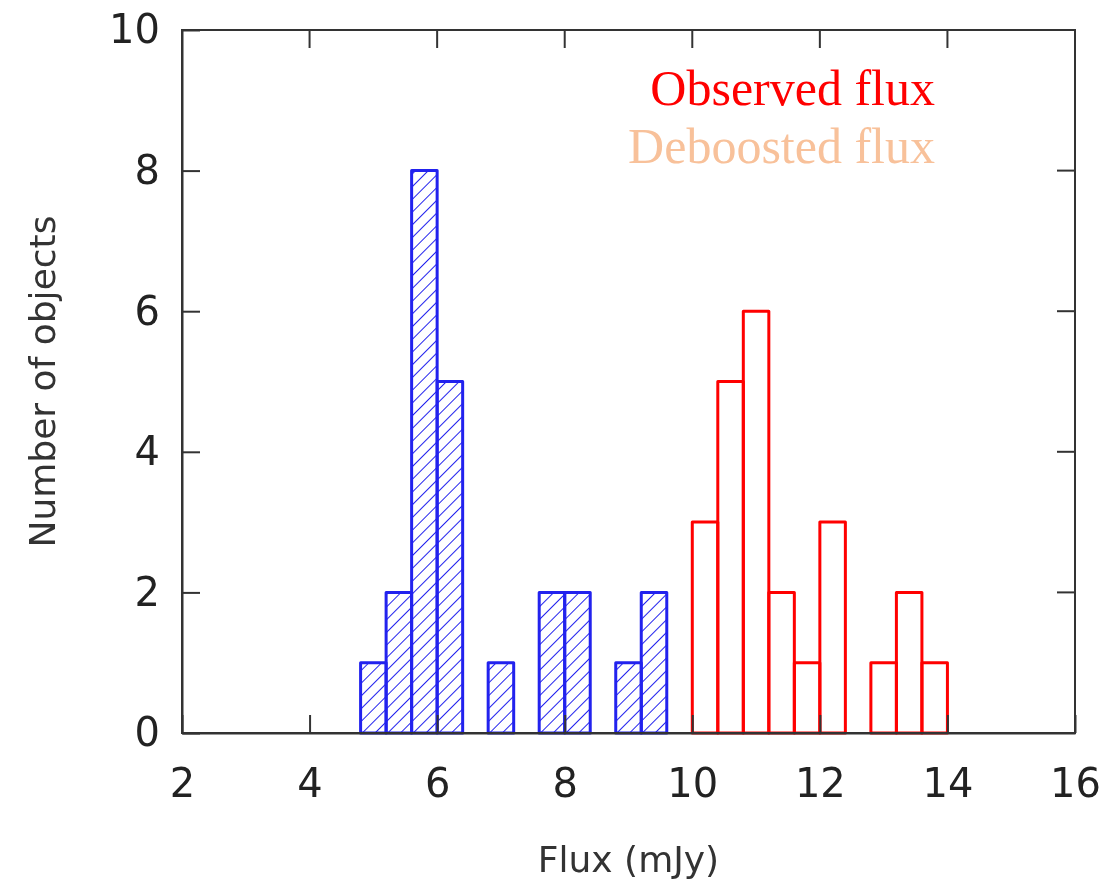  I want to click on y-tick-label: 0, so click(147, 732).